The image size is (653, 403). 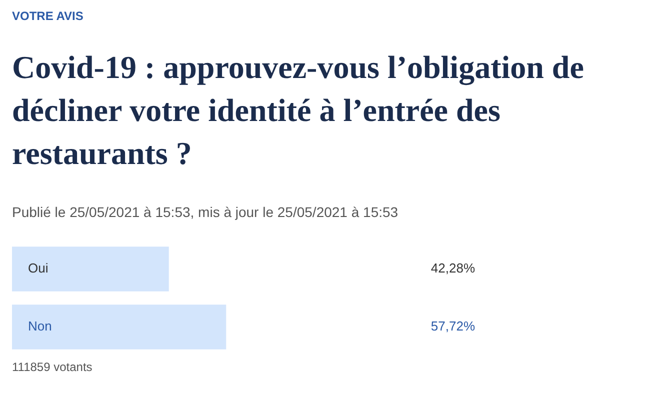 I want to click on text: 111859 votants, so click(x=52, y=367).